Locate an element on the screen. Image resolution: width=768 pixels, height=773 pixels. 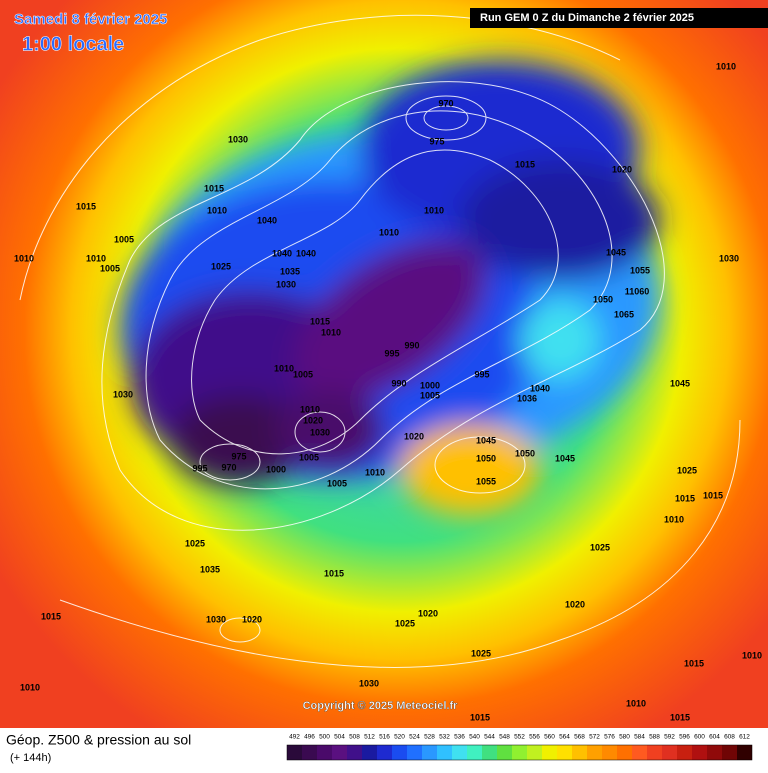
scale-label: 508 is located at coordinates (354, 737).